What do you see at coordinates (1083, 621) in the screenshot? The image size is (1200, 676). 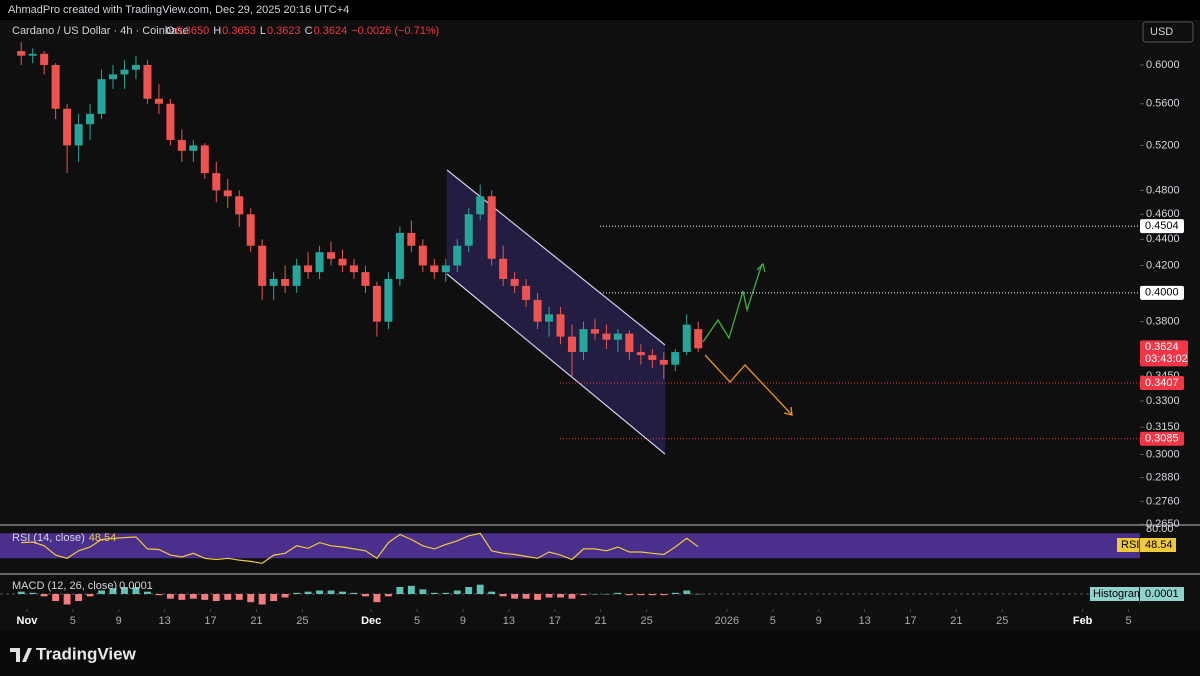 I see `x-tick-label: Feb` at bounding box center [1083, 621].